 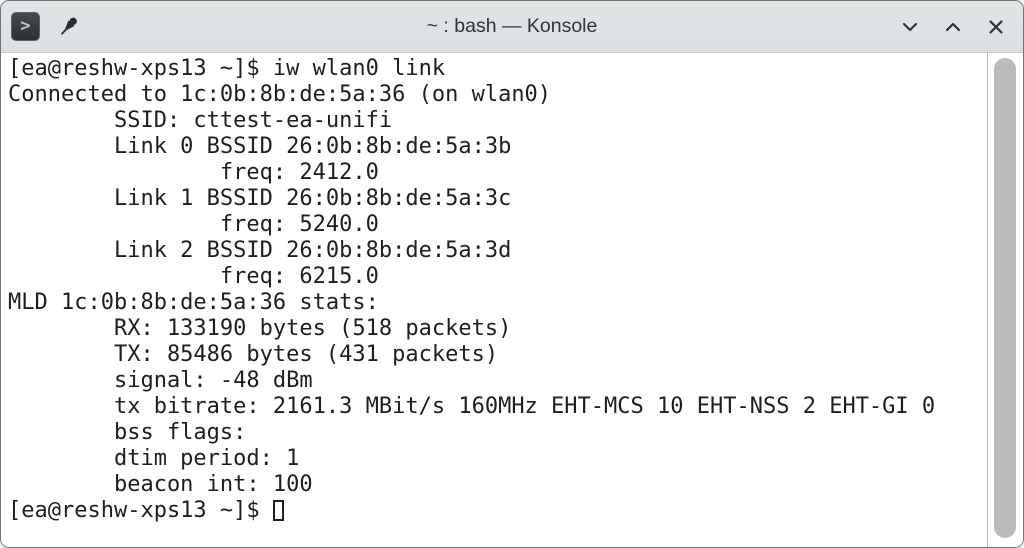 I want to click on window-controls, so click(x=953, y=26).